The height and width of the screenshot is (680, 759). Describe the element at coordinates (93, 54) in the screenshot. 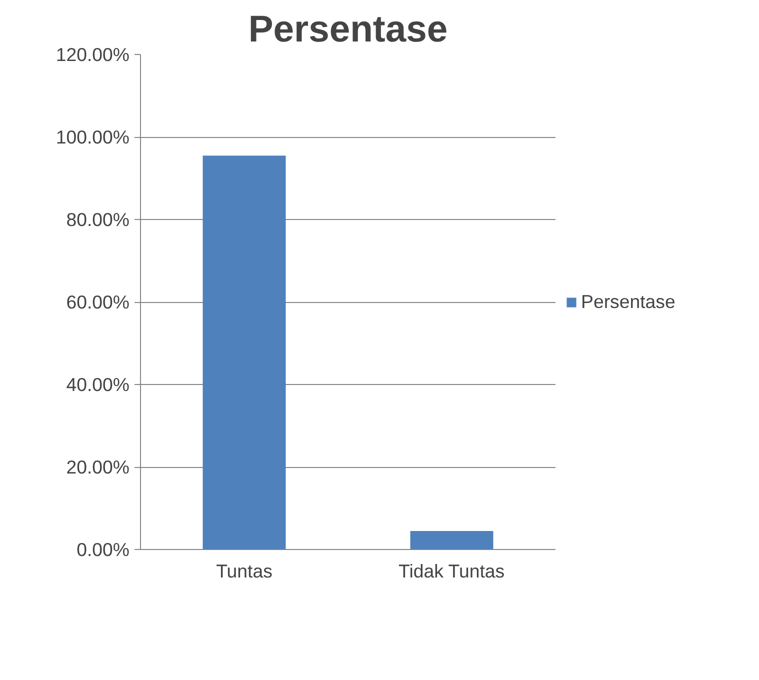

I see `y-tick-label: 120.00%` at that location.